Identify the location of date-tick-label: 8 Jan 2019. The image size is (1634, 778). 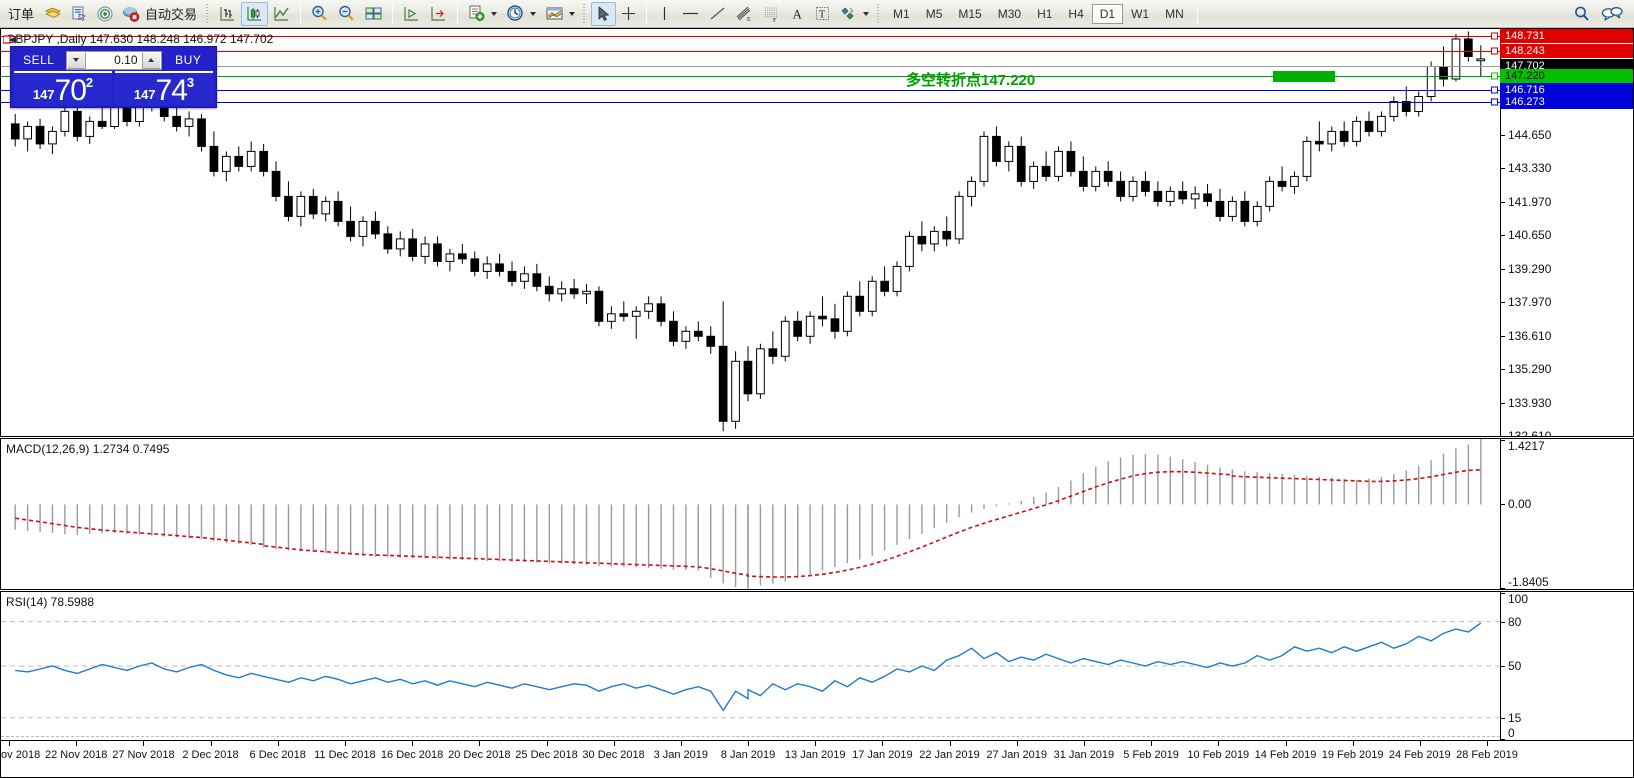
(748, 755).